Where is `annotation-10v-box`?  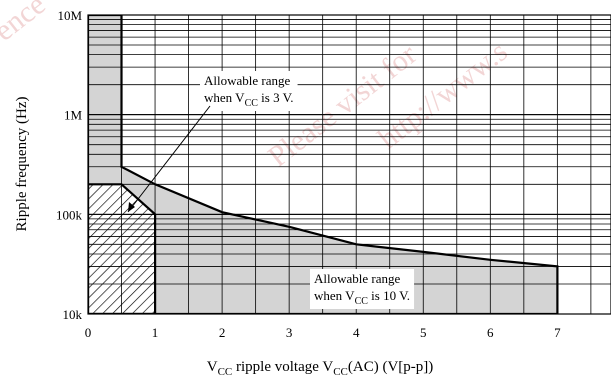
annotation-10v-box is located at coordinates (362, 289).